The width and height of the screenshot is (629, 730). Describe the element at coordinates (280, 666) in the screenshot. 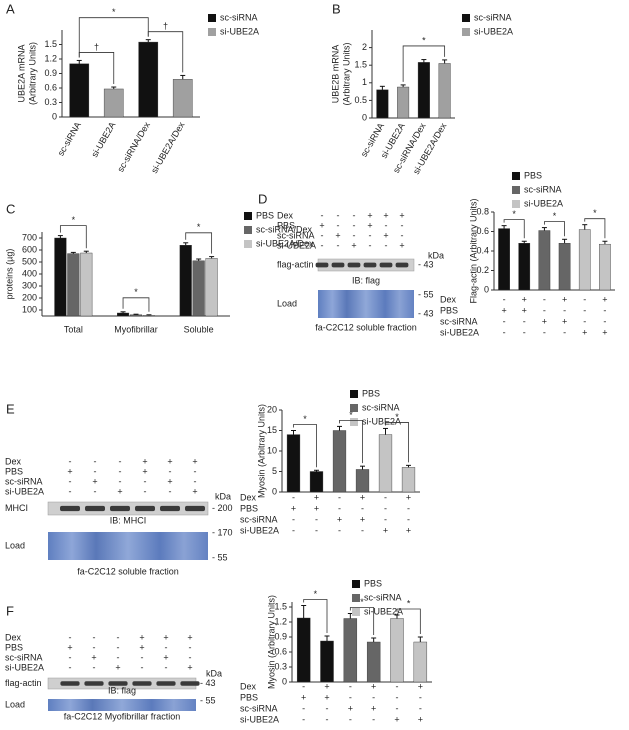

I see `y-tick-label: 0.3` at that location.